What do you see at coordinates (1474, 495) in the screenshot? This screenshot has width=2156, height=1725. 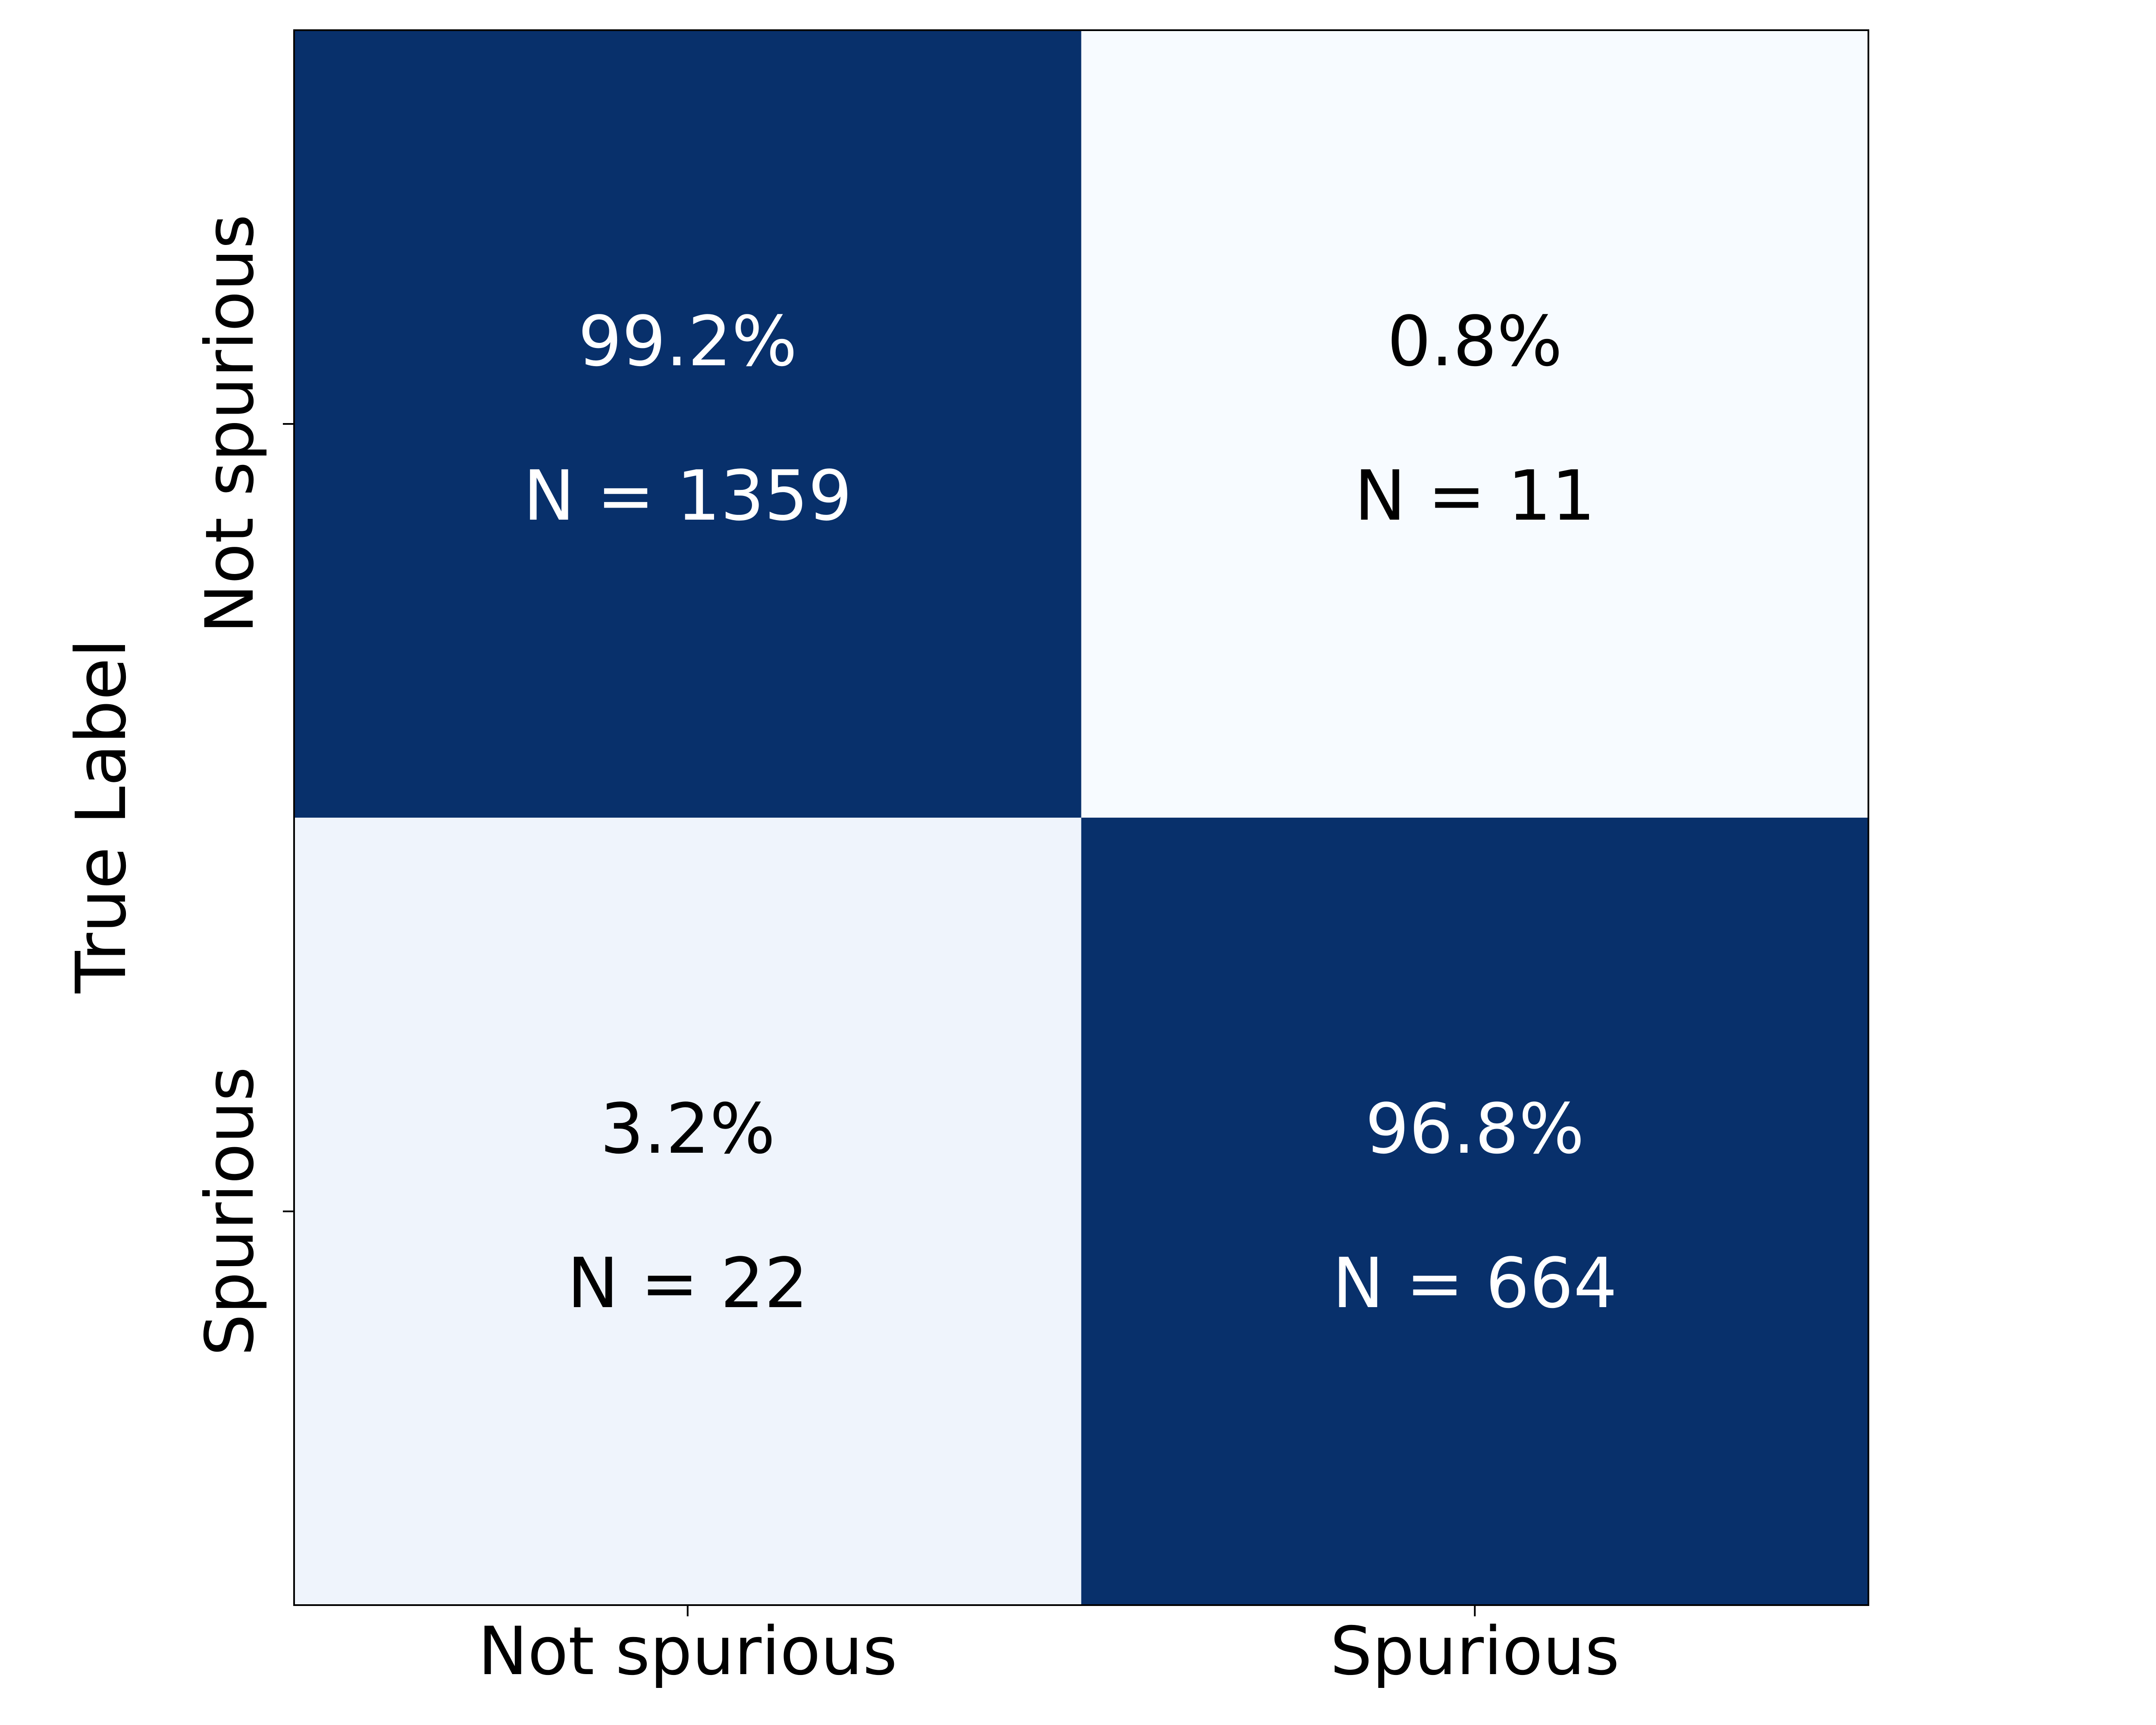 I see `cell-count-label: N = 11` at bounding box center [1474, 495].